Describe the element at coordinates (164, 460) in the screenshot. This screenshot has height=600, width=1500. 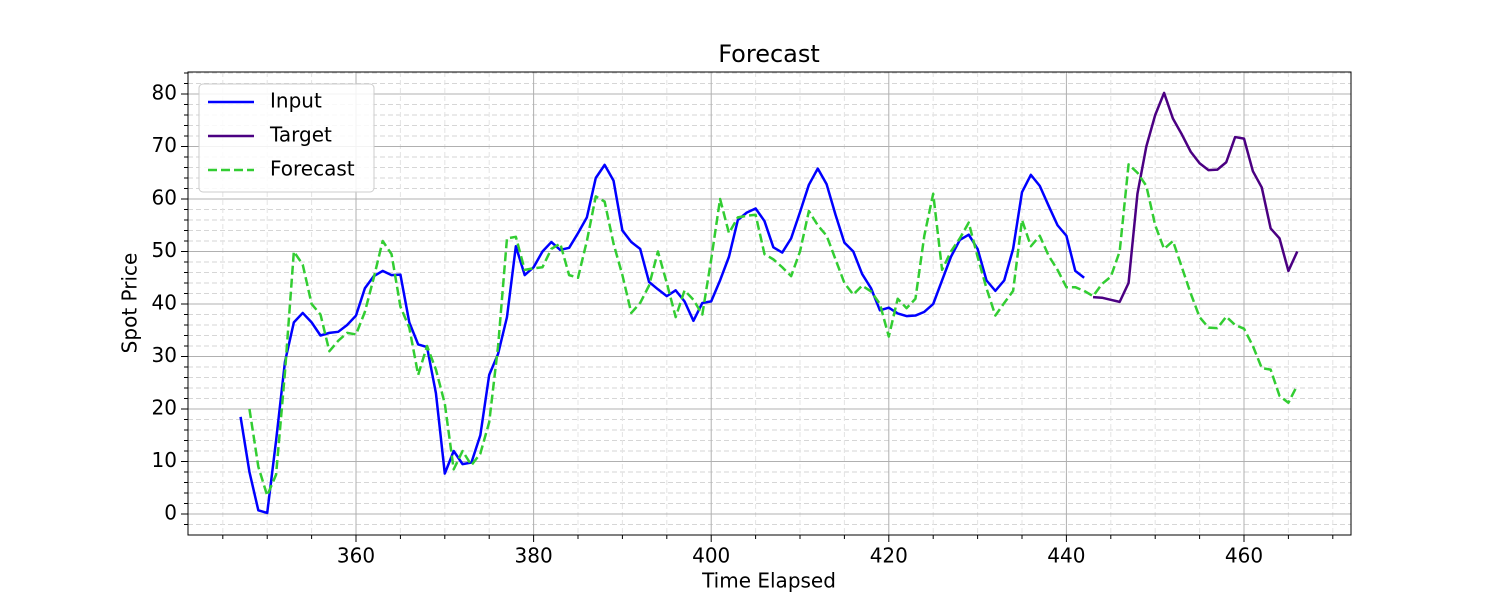
I see `y-tick-label: 10` at that location.